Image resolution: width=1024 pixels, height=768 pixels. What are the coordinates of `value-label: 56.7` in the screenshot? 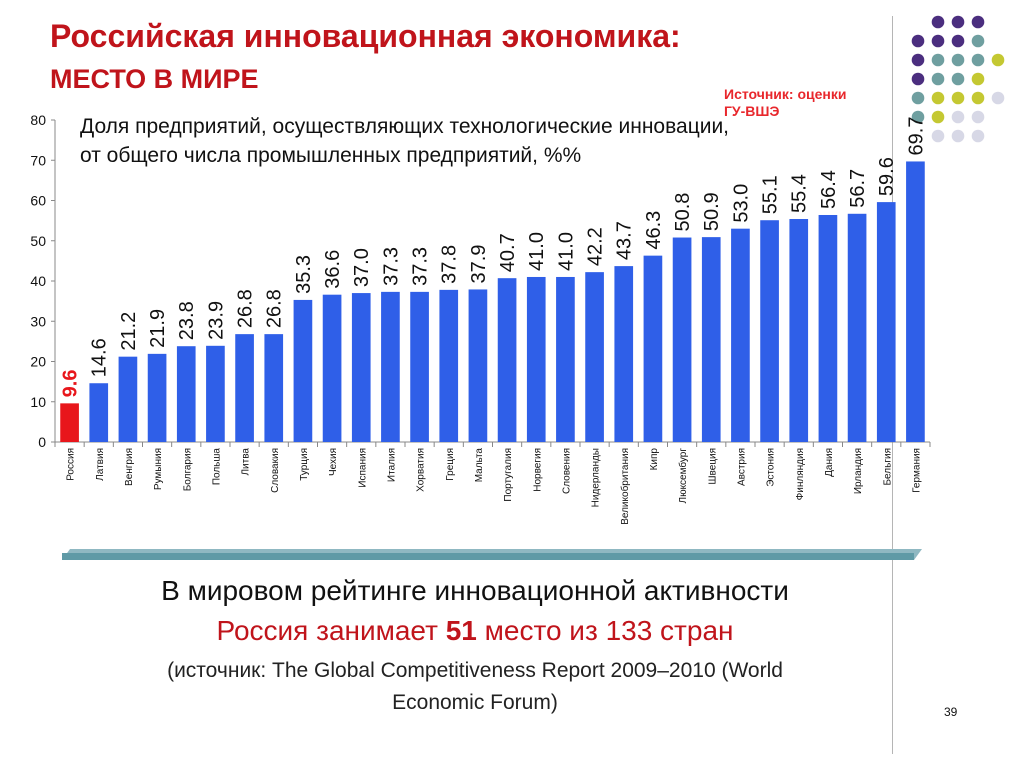 It's located at (858, 188).